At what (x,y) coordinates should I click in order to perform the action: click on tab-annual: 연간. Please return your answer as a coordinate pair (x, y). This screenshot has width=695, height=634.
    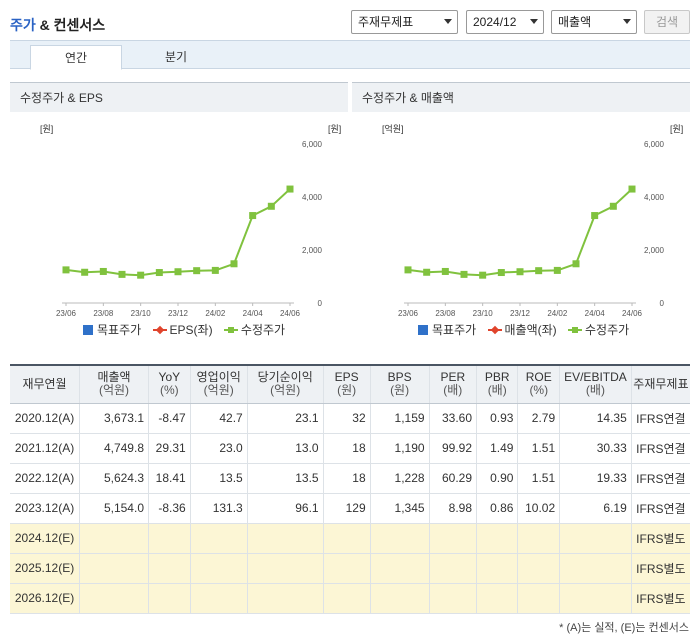
    Looking at the image, I should click on (76, 57).